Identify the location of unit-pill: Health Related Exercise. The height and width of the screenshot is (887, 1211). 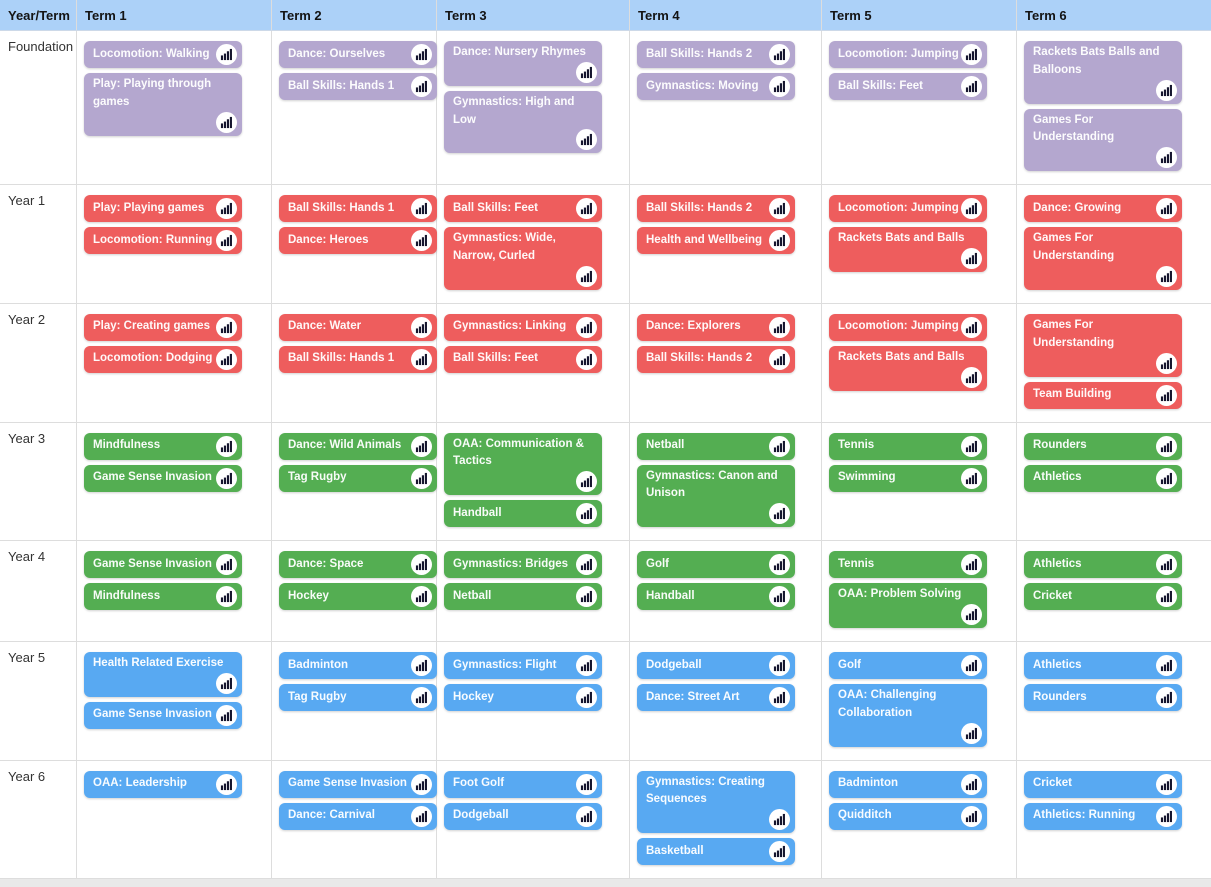
(163, 674).